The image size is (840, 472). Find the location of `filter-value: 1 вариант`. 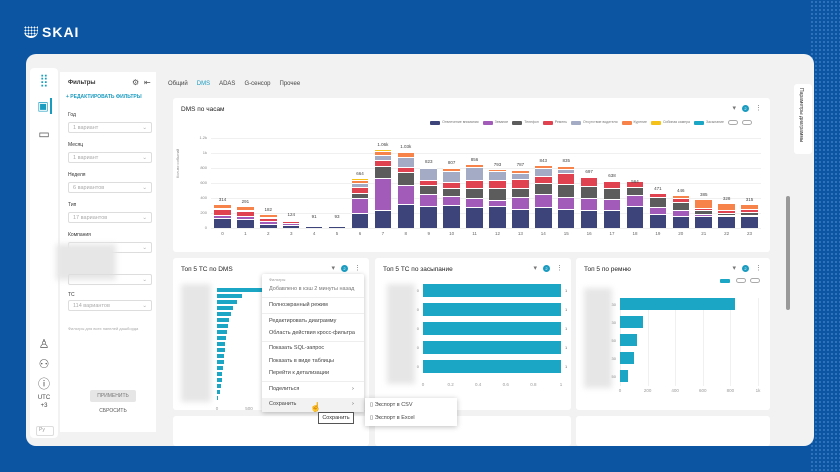

filter-value: 1 вариант is located at coordinates (86, 128).